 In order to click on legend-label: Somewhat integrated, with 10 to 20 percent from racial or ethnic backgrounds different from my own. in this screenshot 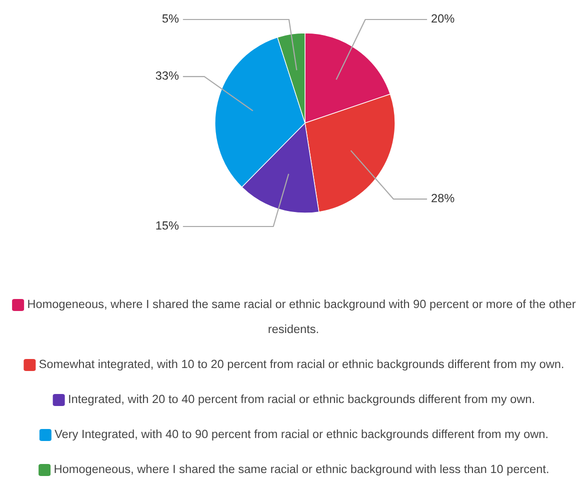, I will do `click(301, 365)`.